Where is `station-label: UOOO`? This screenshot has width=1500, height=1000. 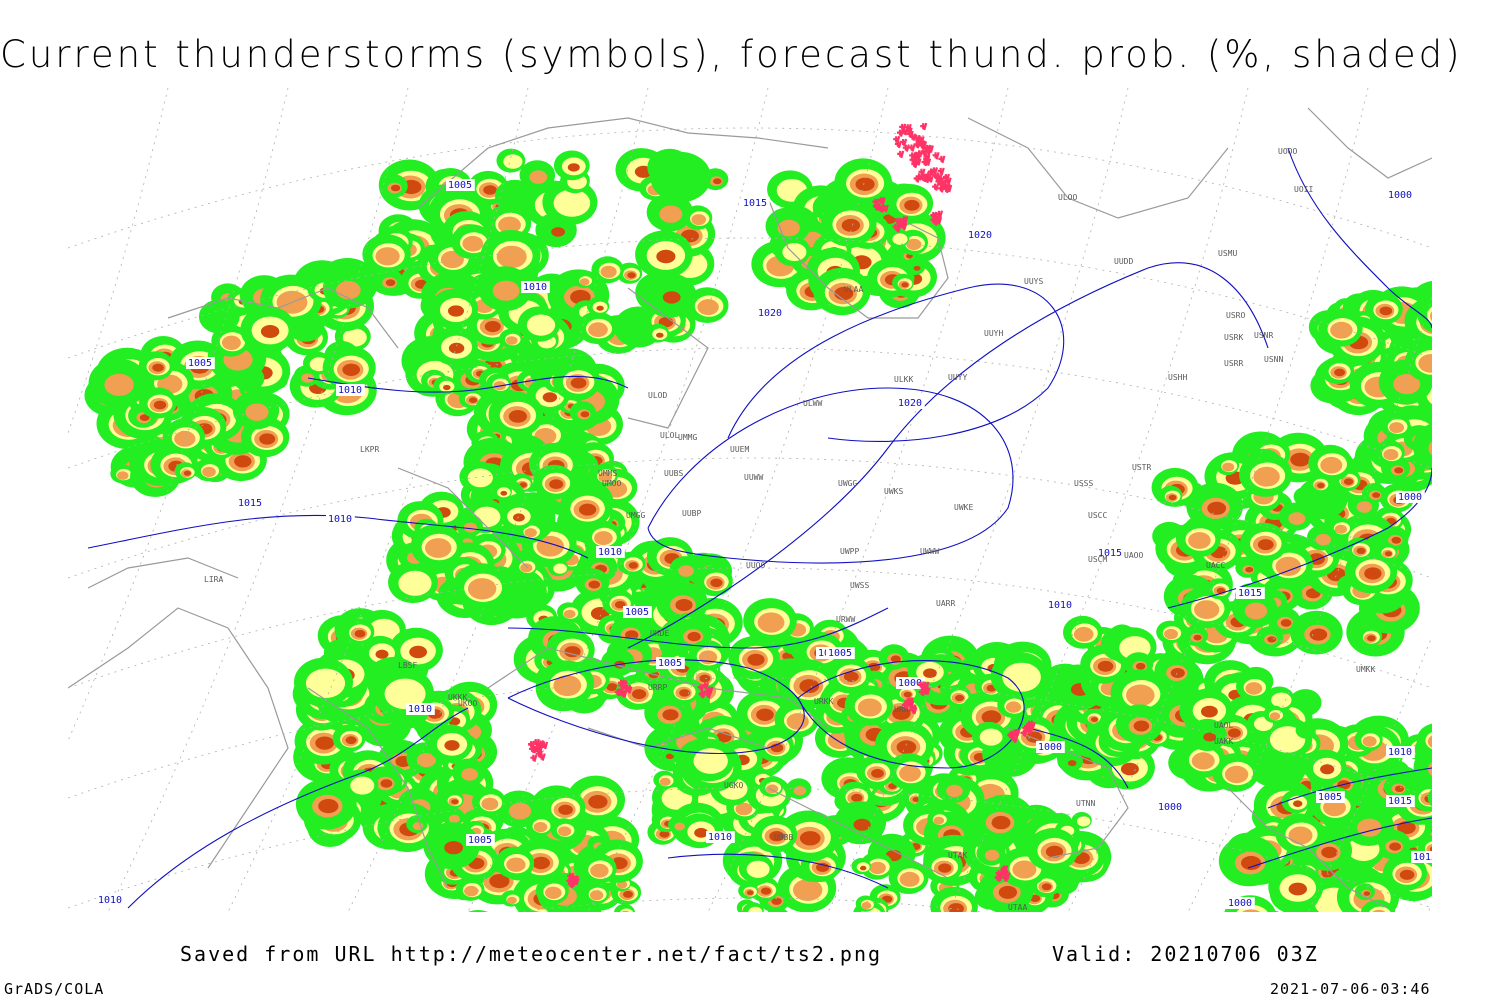
station-label: UOOO is located at coordinates (1287, 151).